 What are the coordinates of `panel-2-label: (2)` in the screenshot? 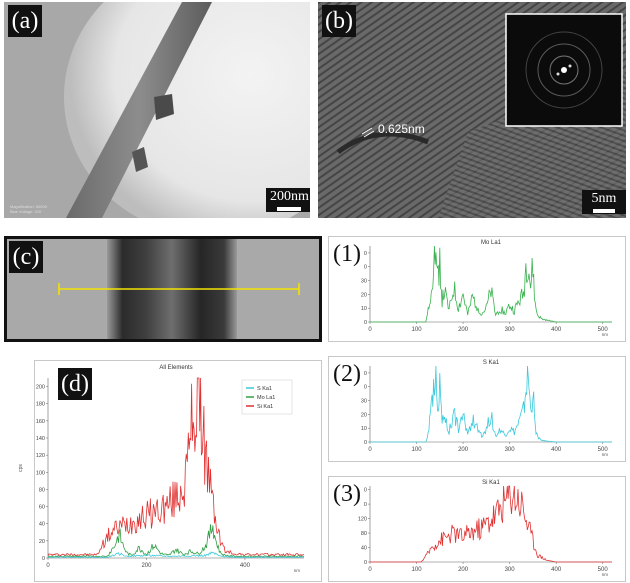 It's located at (347, 374).